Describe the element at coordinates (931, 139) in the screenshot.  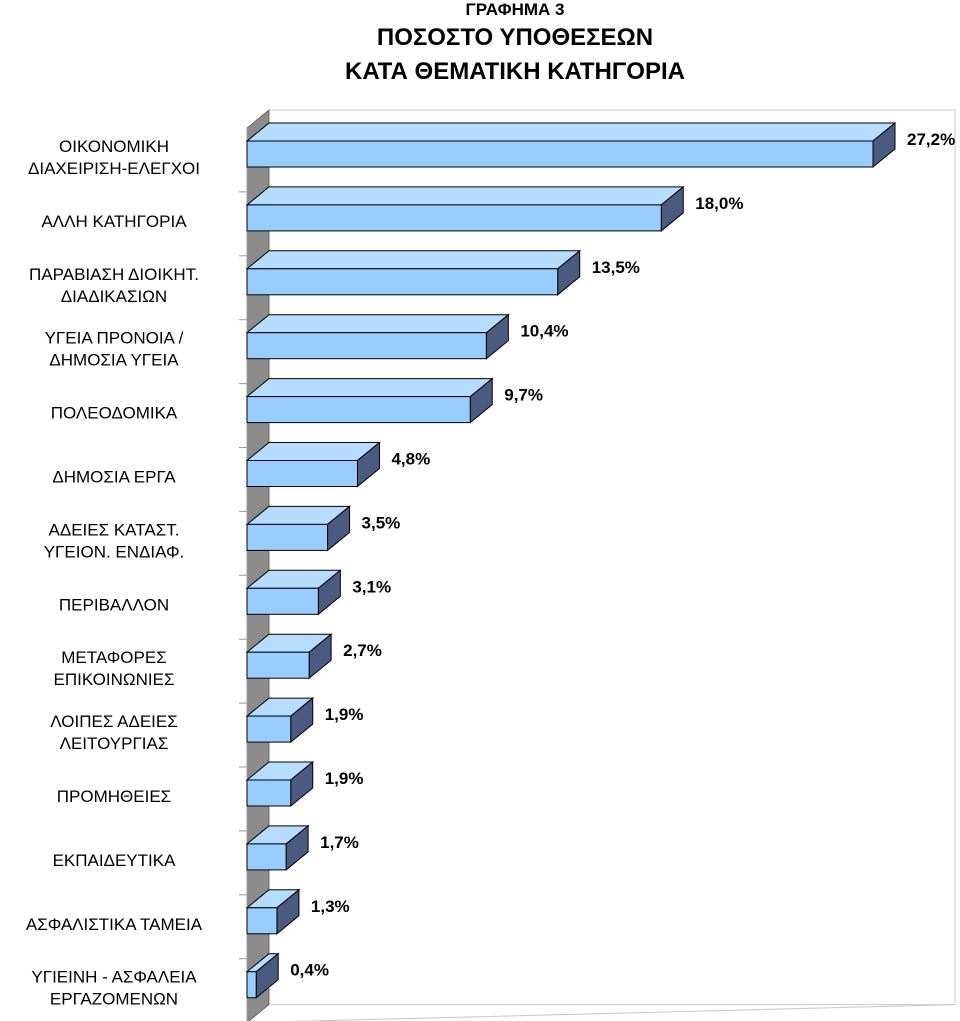
I see `data-label: 27,2%` at that location.